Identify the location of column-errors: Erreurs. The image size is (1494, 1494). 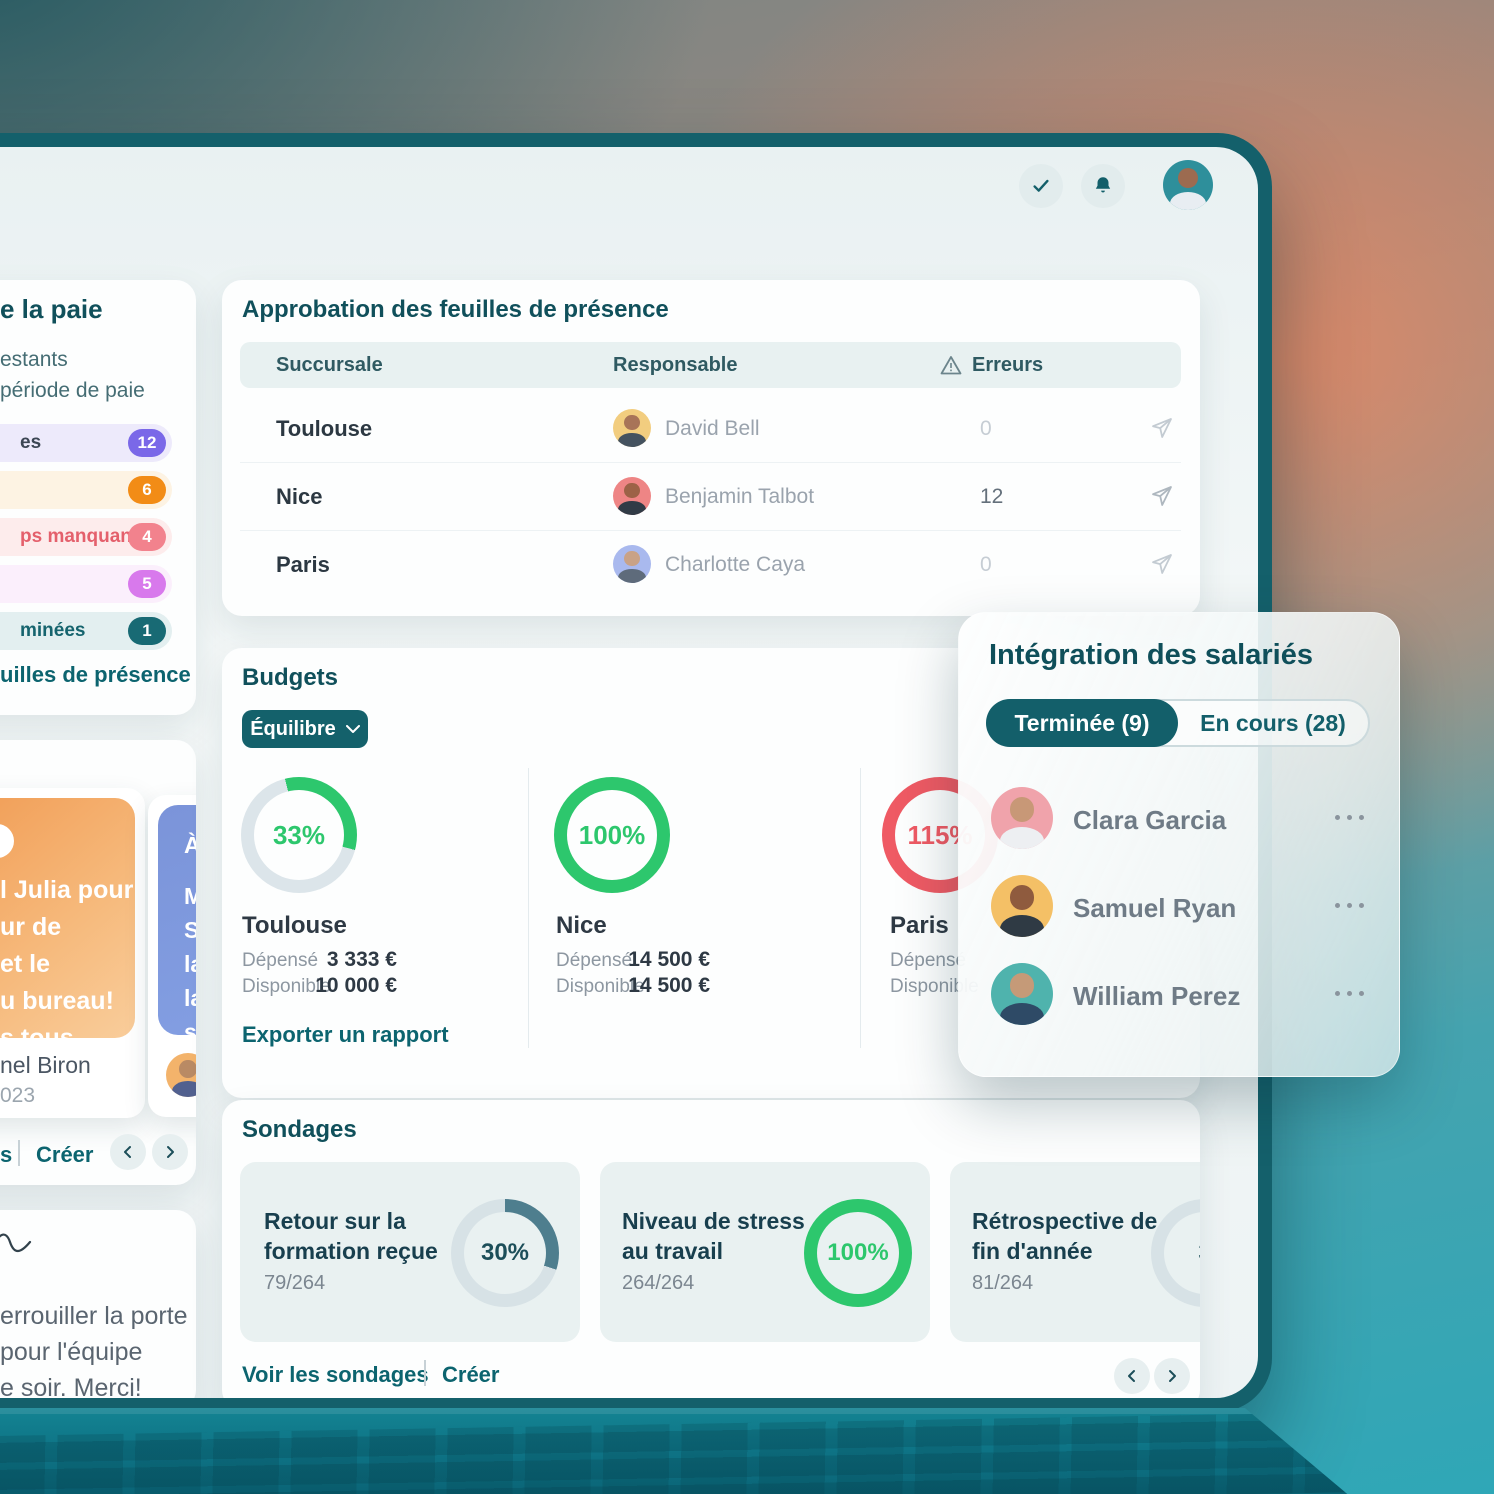
(1008, 365).